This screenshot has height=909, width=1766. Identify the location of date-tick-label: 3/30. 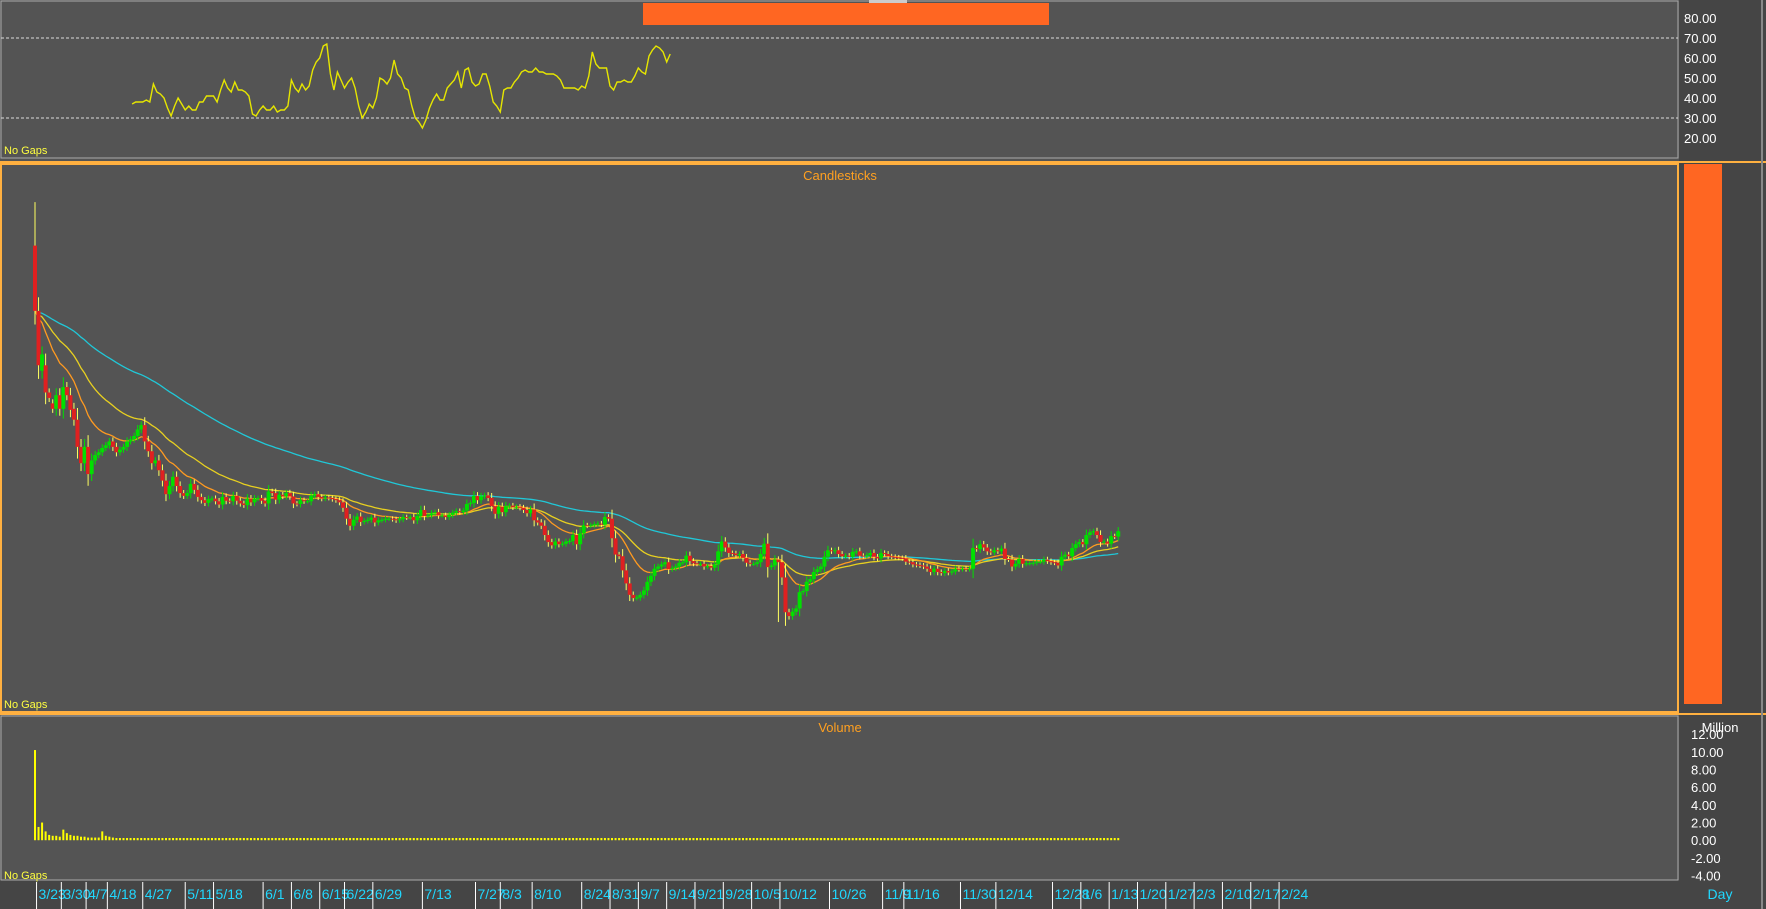
(76, 894).